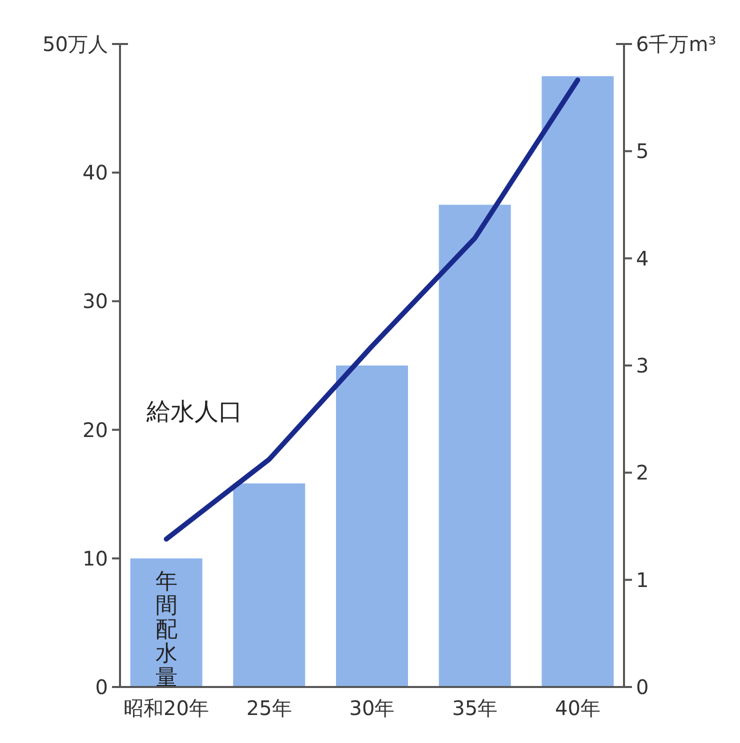  What do you see at coordinates (95, 172) in the screenshot?
I see `y-tick-label: 40` at bounding box center [95, 172].